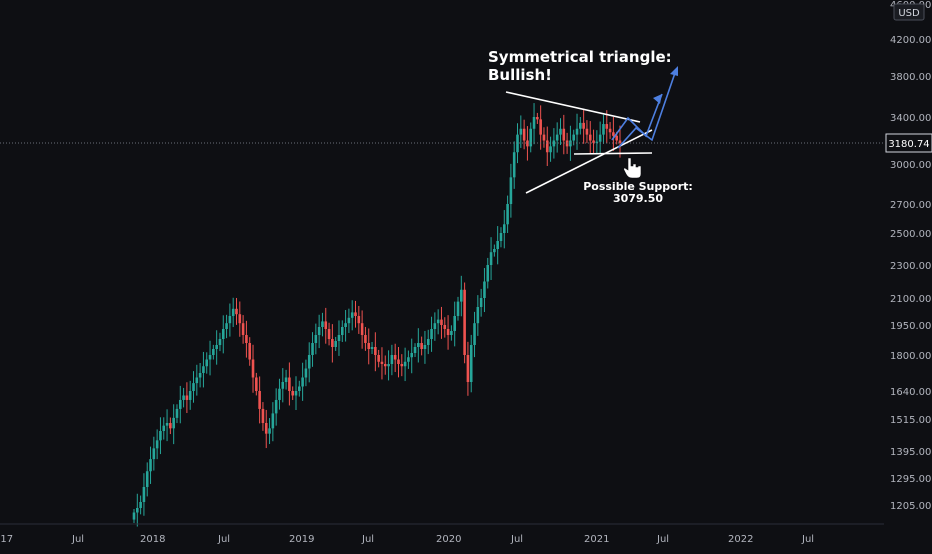 The image size is (932, 554). Describe the element at coordinates (910, 234) in the screenshot. I see `price-tick-label: 2500.00` at that location.